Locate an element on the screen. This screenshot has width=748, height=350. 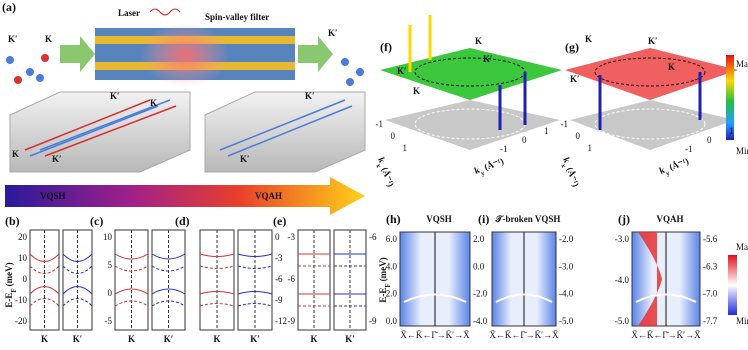
tick-label: -6 is located at coordinates (279, 279).